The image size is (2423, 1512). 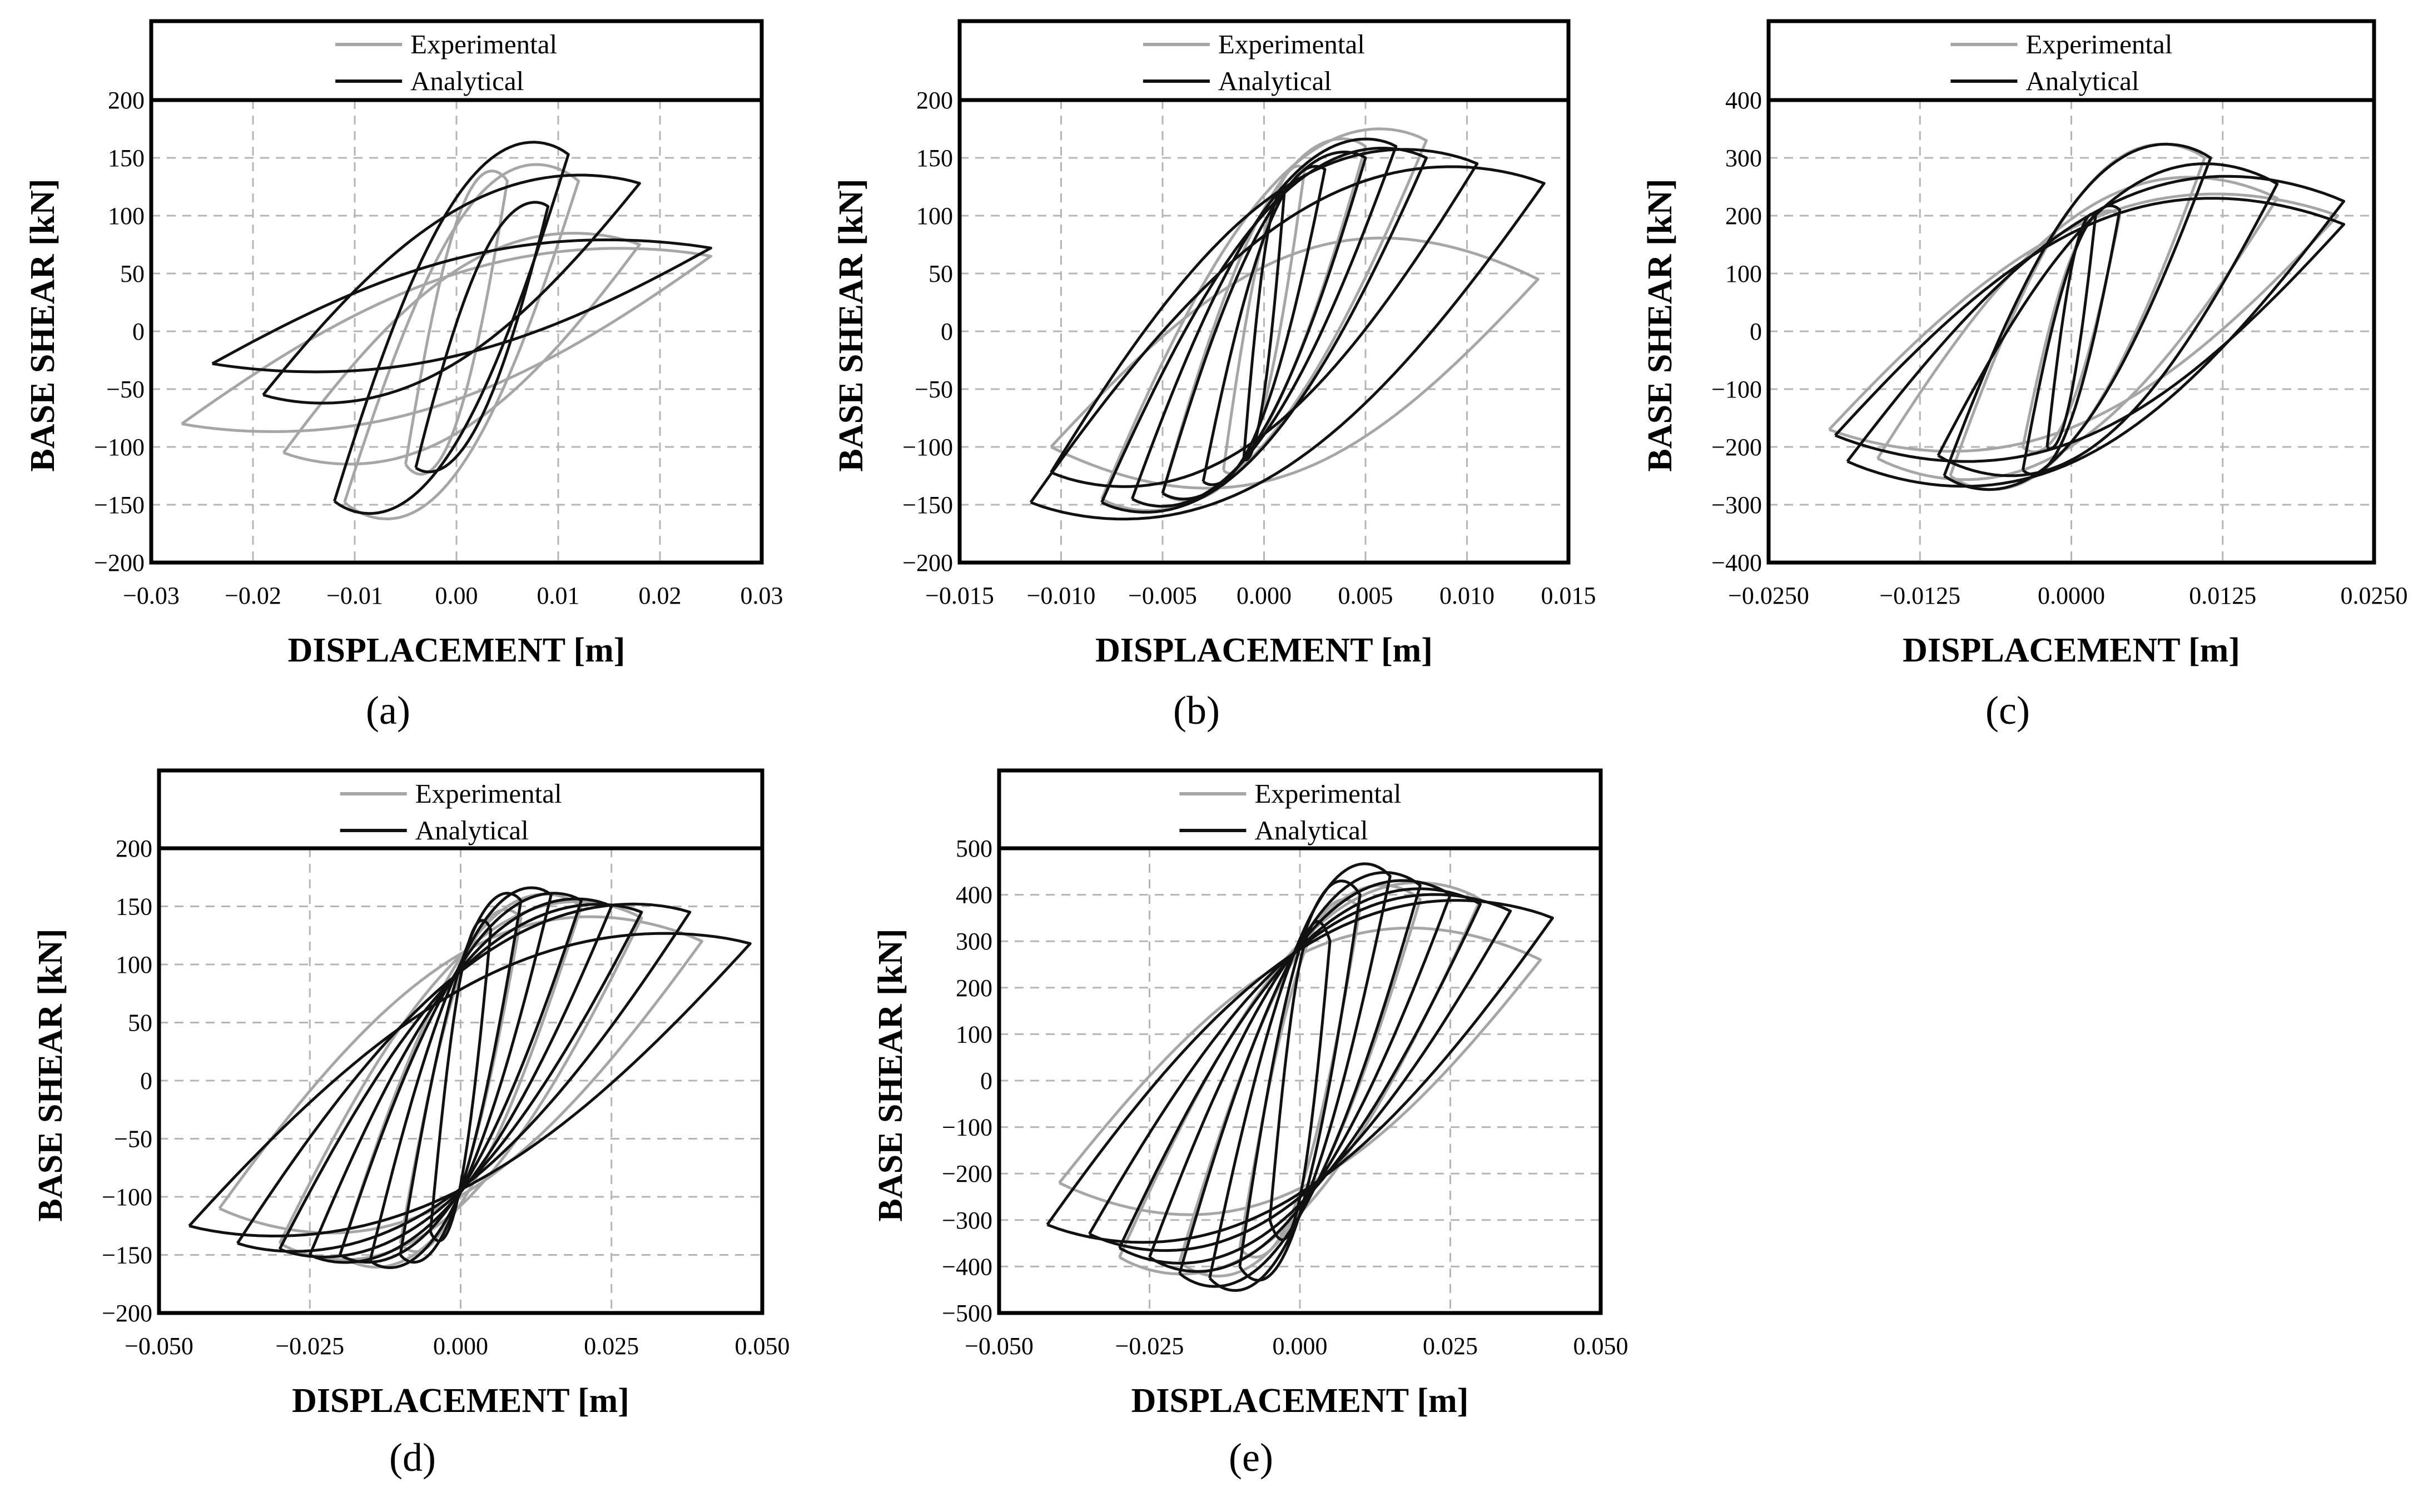 I want to click on x-tick-label: −0.03, so click(x=151, y=595).